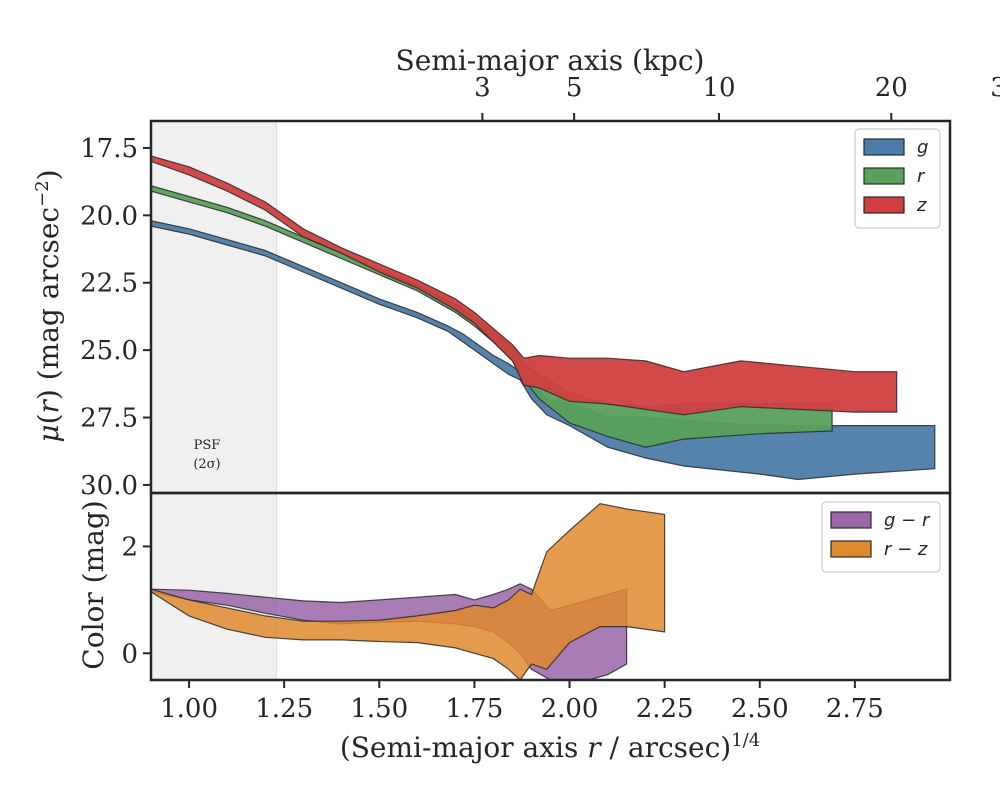  Describe the element at coordinates (109, 419) in the screenshot. I see `top-ytick-label: 27.5` at that location.